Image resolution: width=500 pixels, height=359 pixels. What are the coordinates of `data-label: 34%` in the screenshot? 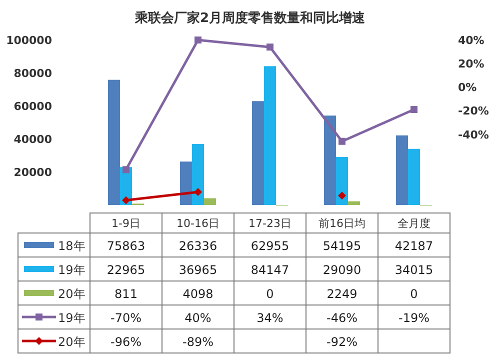 It's located at (270, 318).